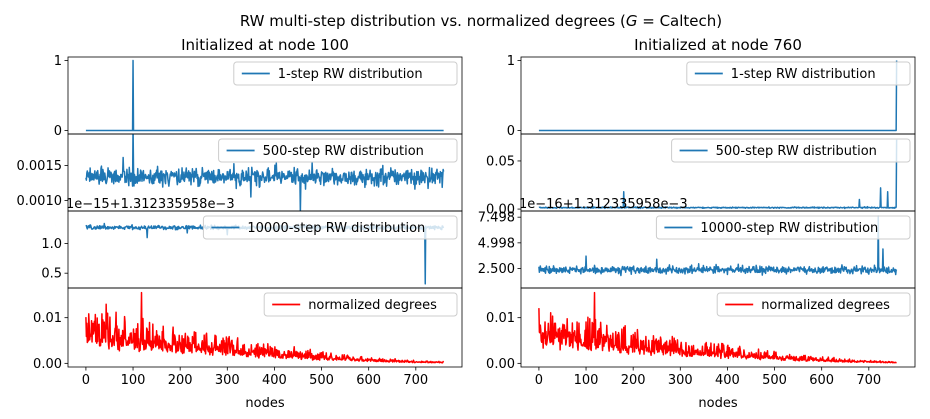 The height and width of the screenshot is (419, 930). What do you see at coordinates (496, 243) in the screenshot?
I see `y-tick-label: 4.998` at bounding box center [496, 243].